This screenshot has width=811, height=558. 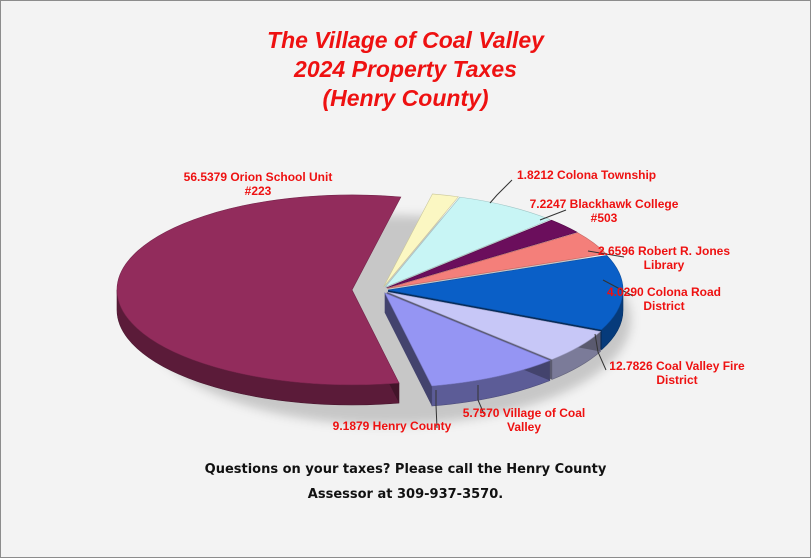 I want to click on slice-label-2: 7.2247 Blackhawk College #503, so click(x=604, y=211).